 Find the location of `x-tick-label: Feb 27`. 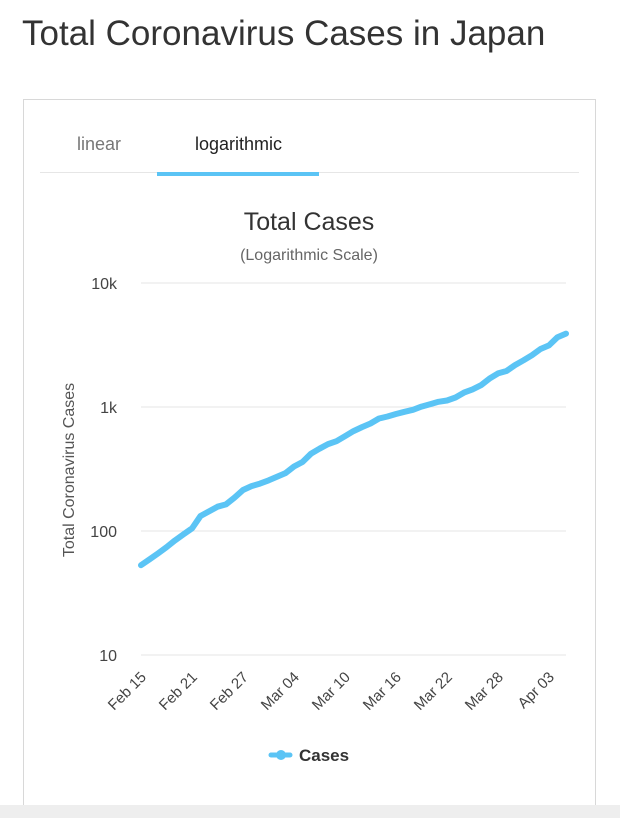

x-tick-label: Feb 27 is located at coordinates (229, 691).